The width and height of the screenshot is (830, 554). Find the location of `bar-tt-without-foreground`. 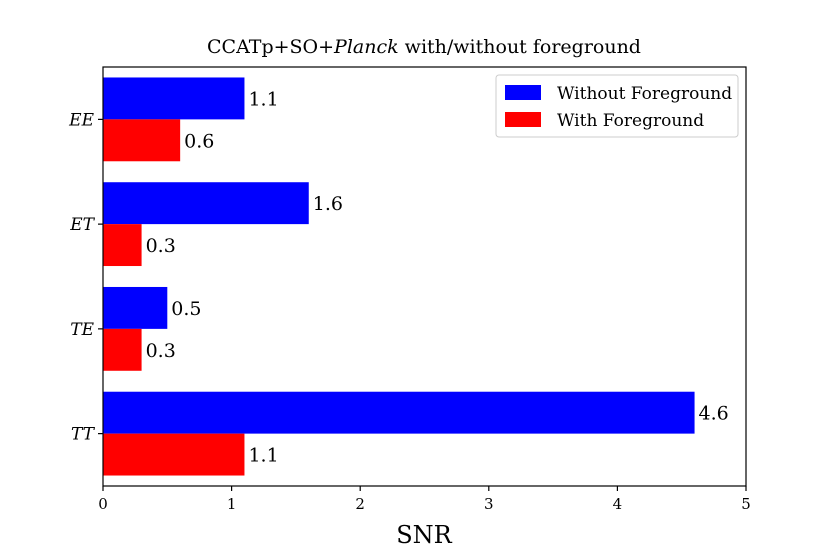

bar-tt-without-foreground is located at coordinates (399, 412).